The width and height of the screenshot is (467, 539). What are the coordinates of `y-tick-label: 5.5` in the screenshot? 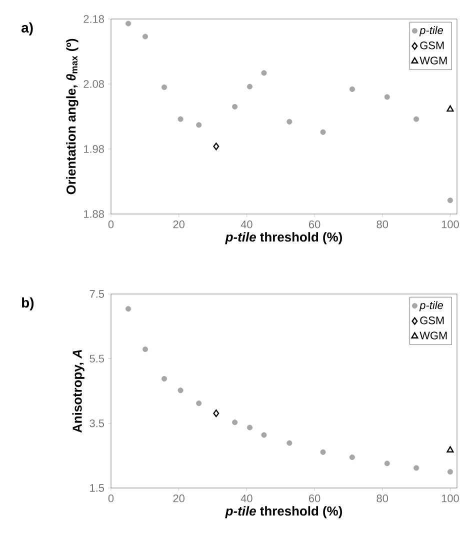 It's located at (97, 358).